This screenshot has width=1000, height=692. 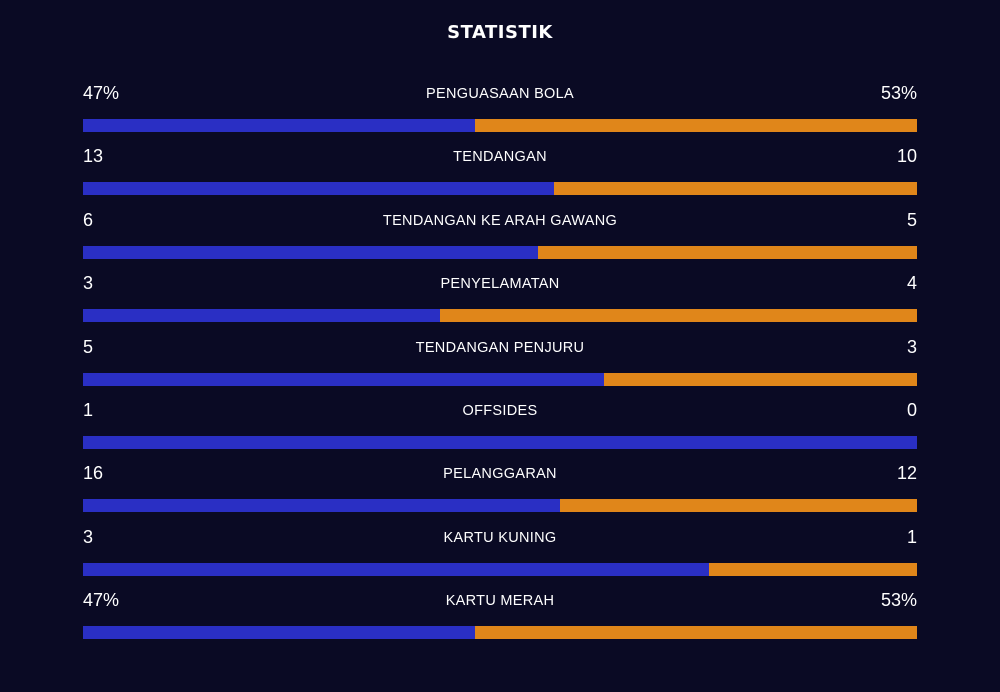 What do you see at coordinates (911, 536) in the screenshot?
I see `away-value: 1` at bounding box center [911, 536].